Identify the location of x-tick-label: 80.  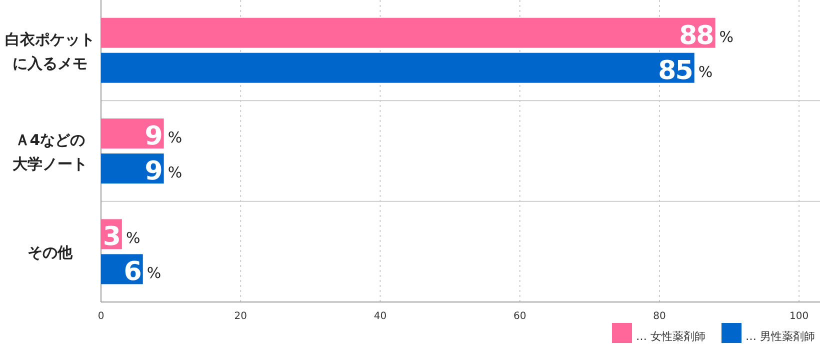
(659, 316).